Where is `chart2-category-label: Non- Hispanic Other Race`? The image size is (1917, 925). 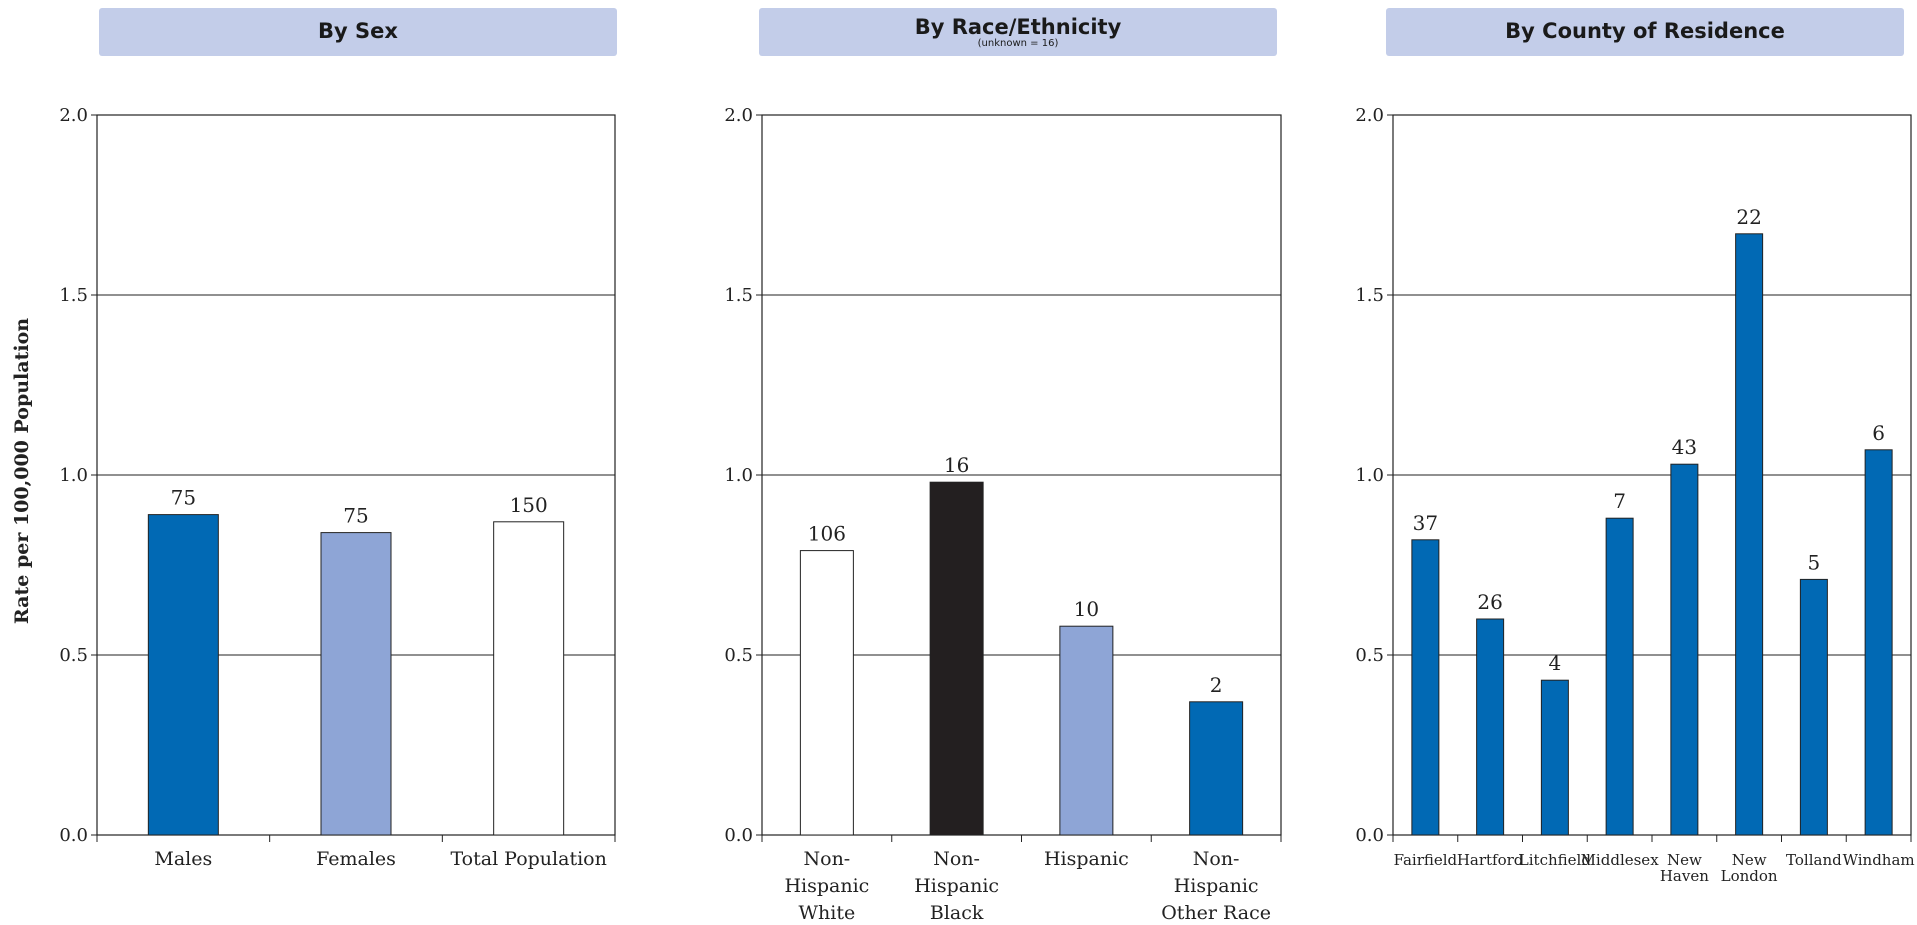
chart2-category-label: Non- Hispanic Other Race is located at coordinates (1216, 886).